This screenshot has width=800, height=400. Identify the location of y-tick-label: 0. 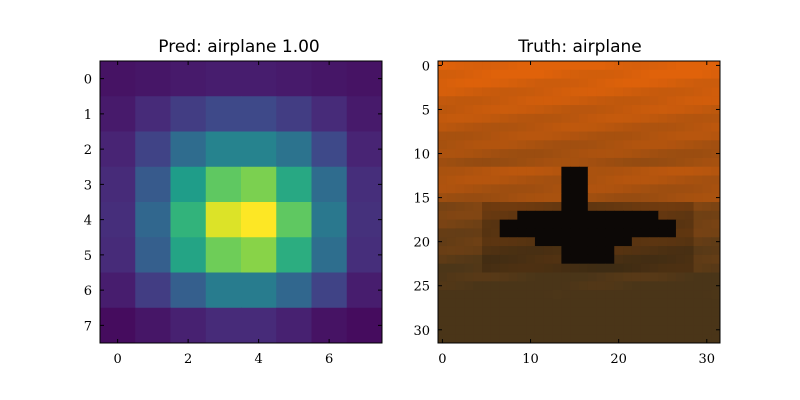
(88, 80).